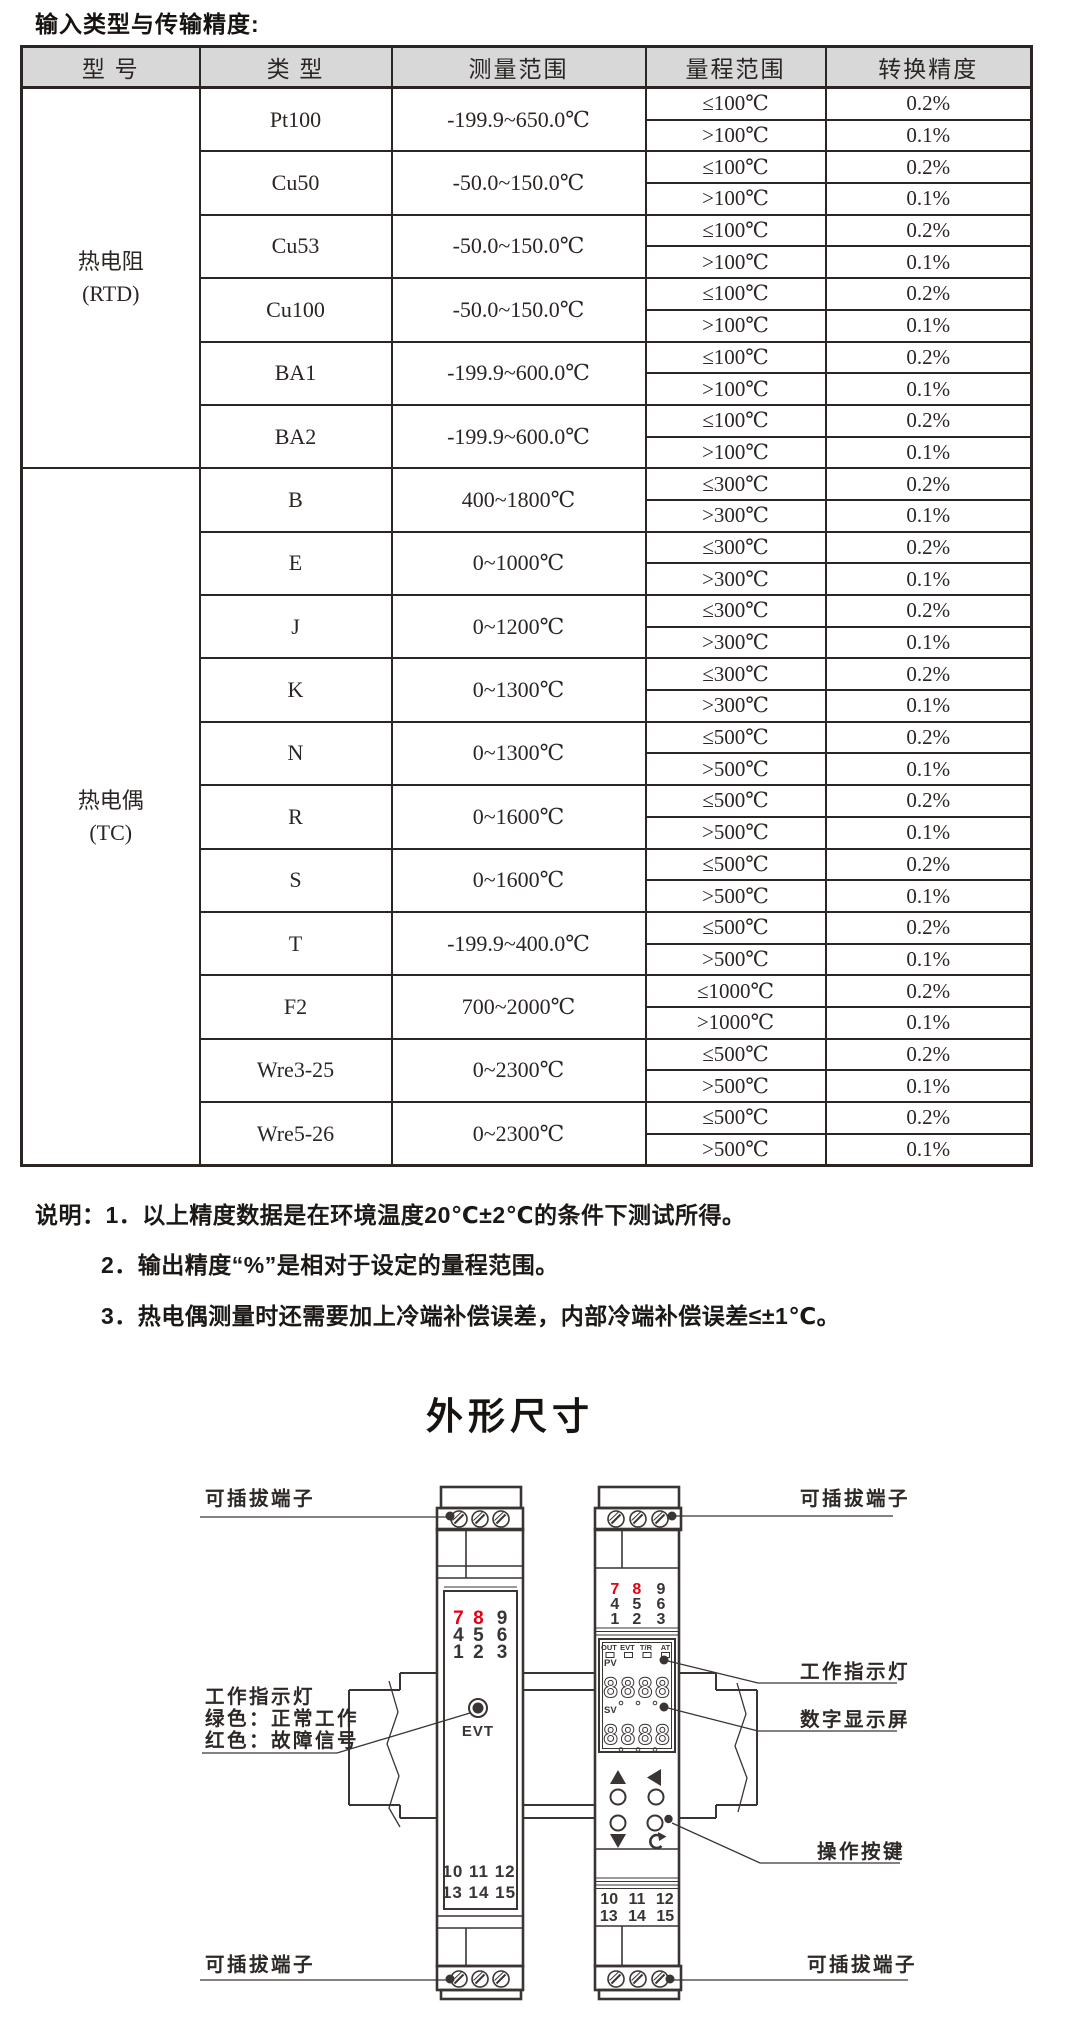  What do you see at coordinates (735, 67) in the screenshot?
I see `header-span-range: 量程范围` at bounding box center [735, 67].